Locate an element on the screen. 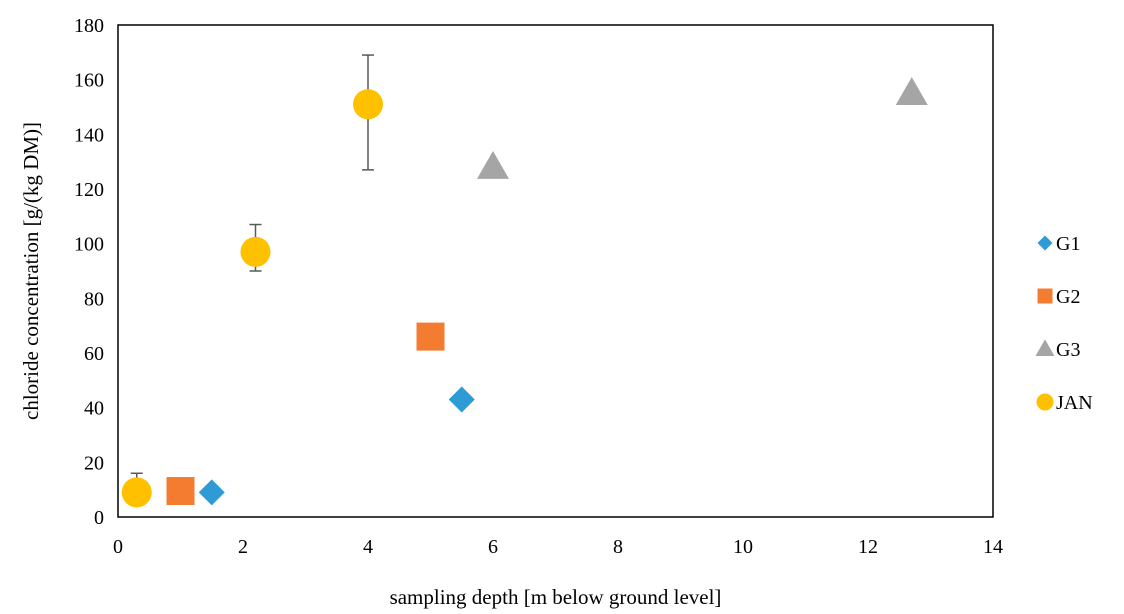 The image size is (1124, 614). y-axis-tick-labels: 0 20 40 60 80 100 120 140 160 180 is located at coordinates (89, 272).